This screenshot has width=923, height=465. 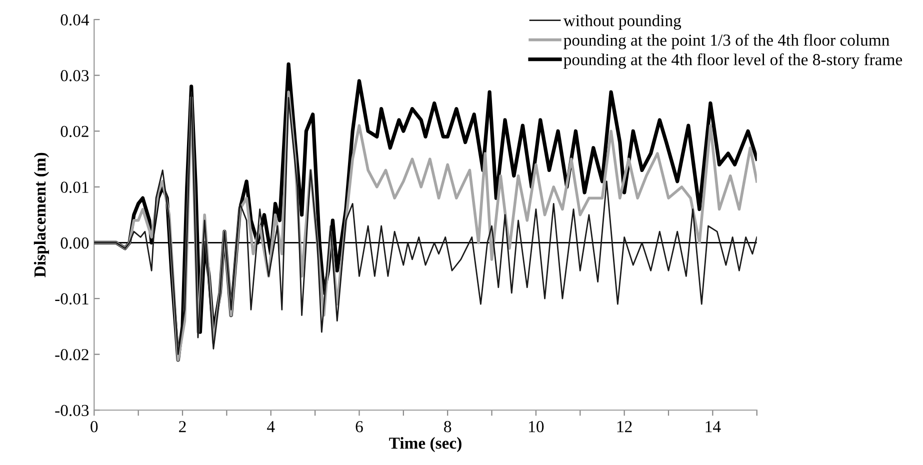 I want to click on x-tick-label: 14, so click(x=713, y=426).